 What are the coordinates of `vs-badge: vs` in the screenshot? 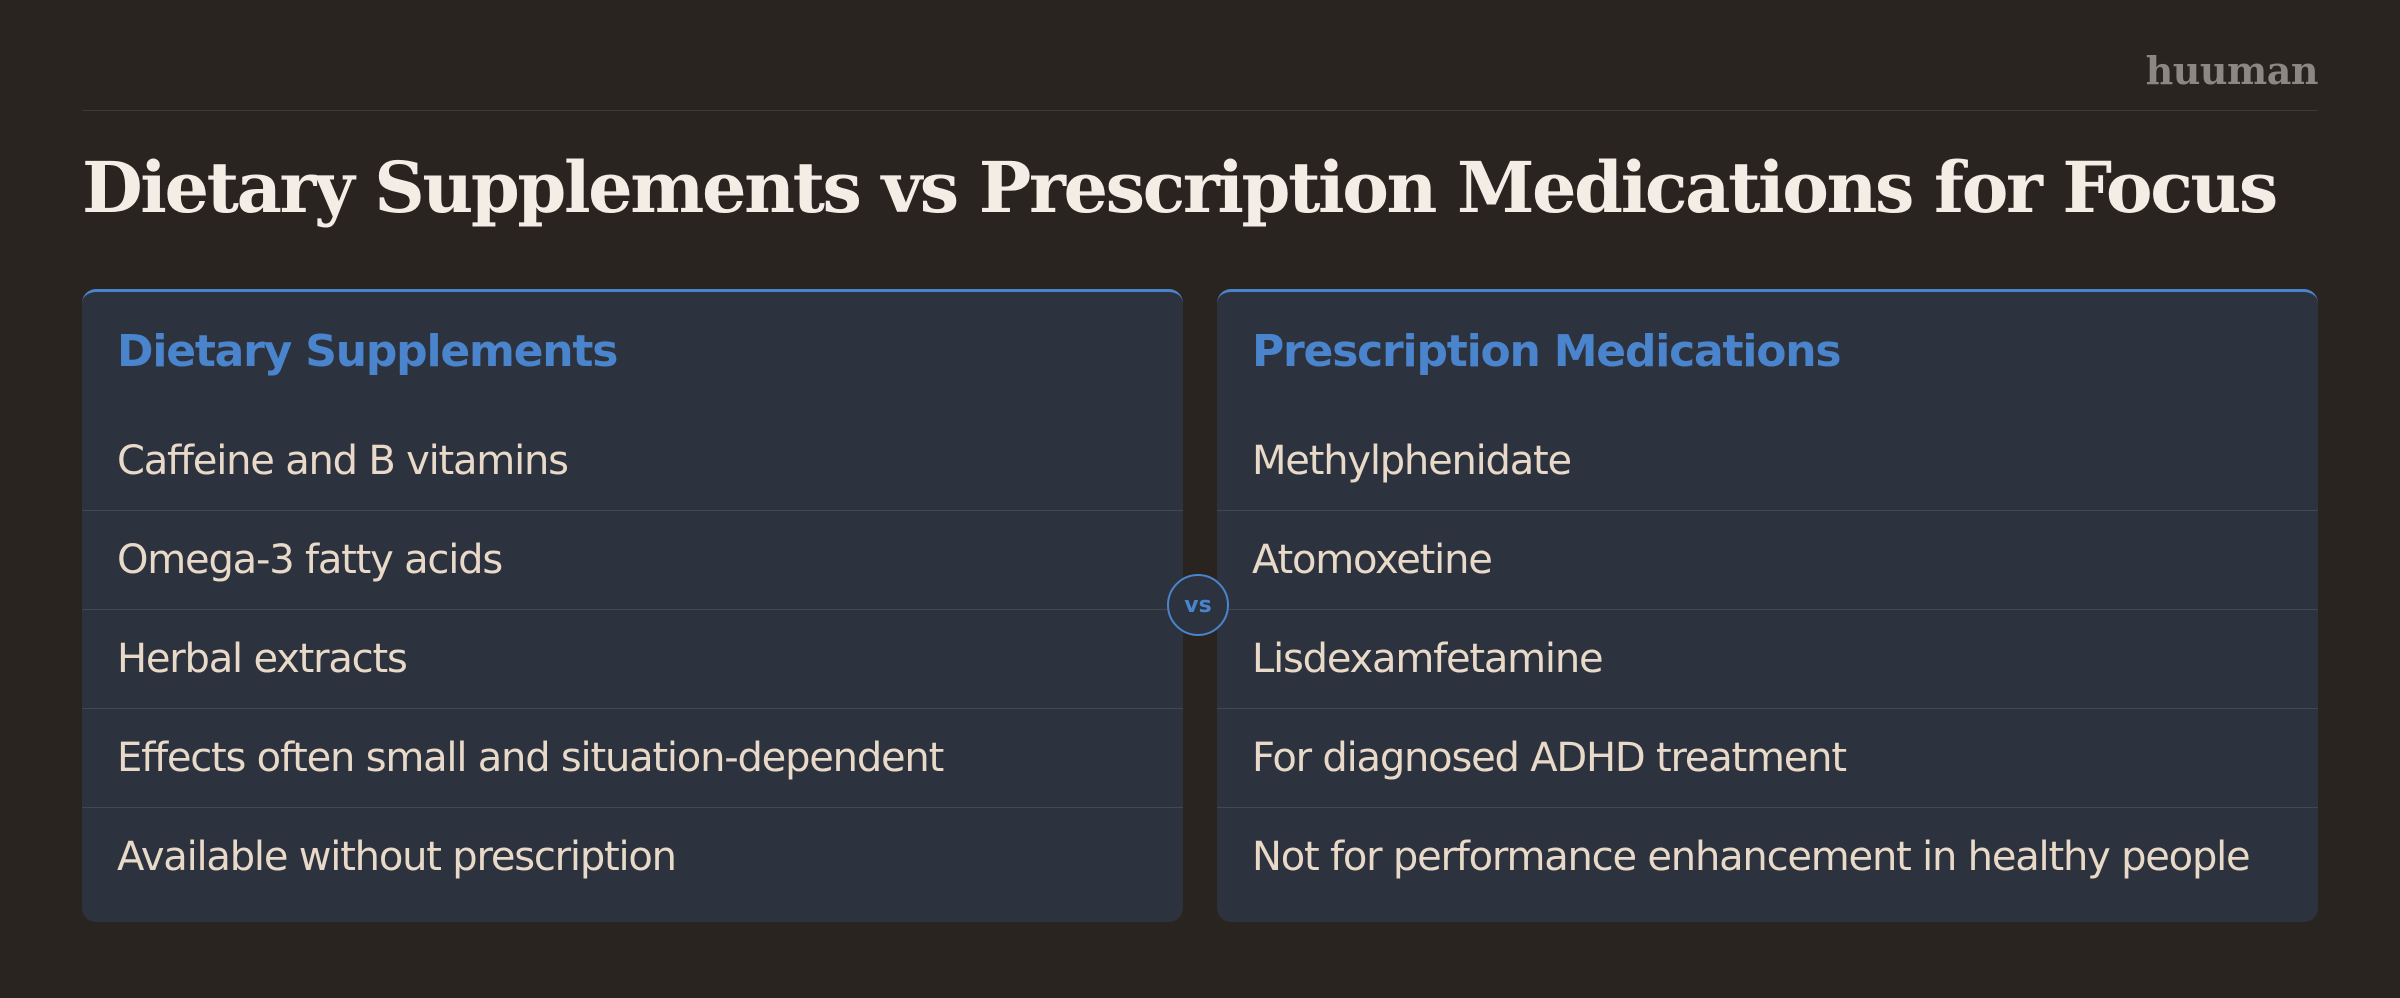 It's located at (1198, 605).